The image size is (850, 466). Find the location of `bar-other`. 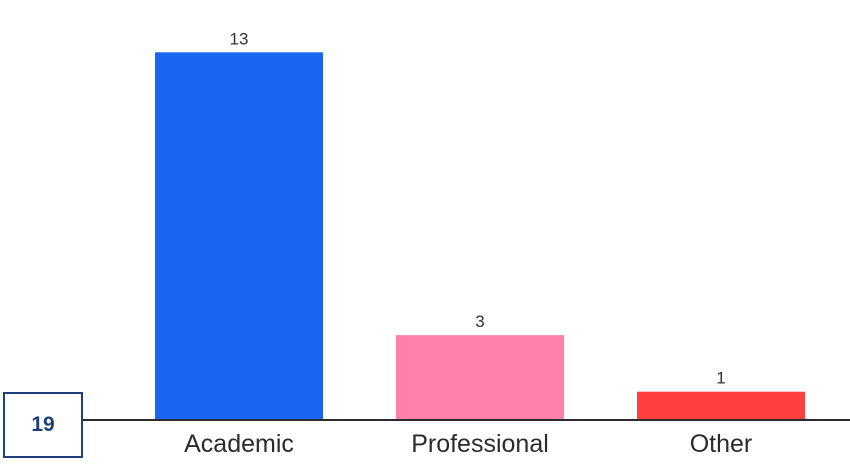

bar-other is located at coordinates (721, 405).